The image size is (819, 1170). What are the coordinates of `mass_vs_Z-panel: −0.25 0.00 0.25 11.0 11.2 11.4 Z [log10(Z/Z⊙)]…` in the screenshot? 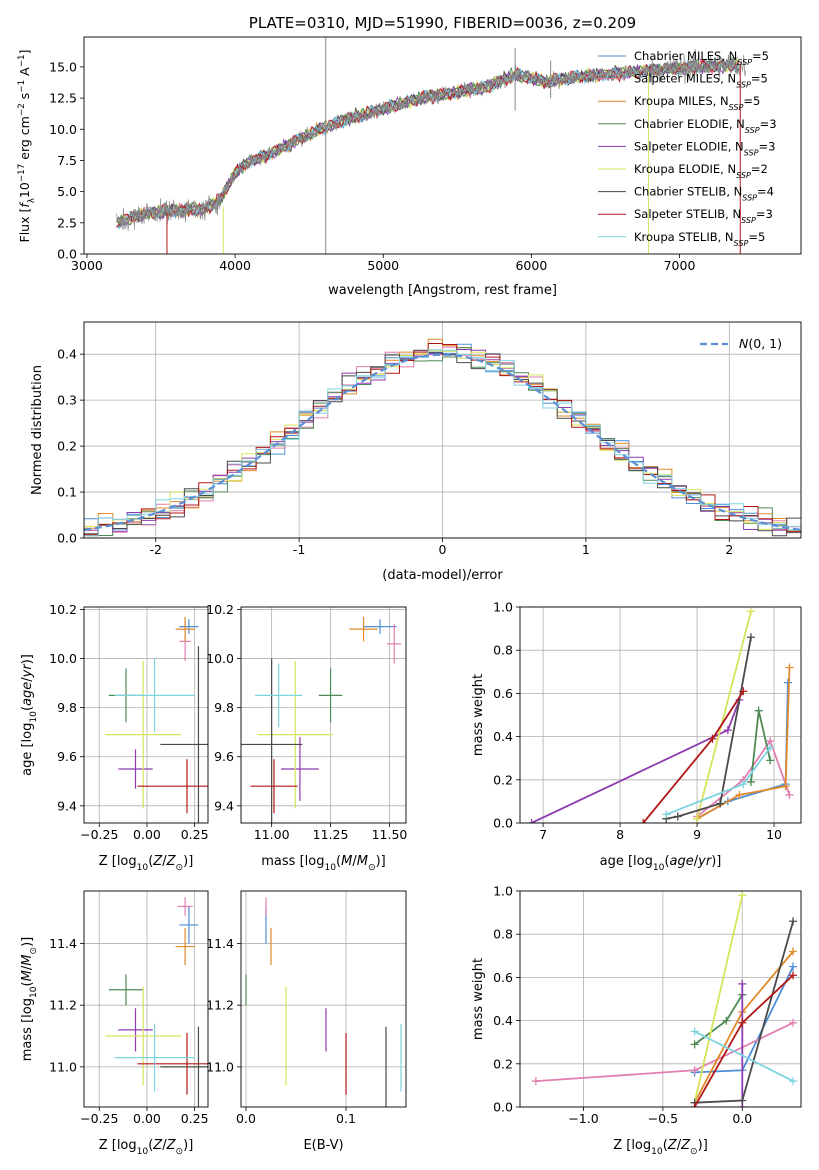 It's located at (114, 1023).